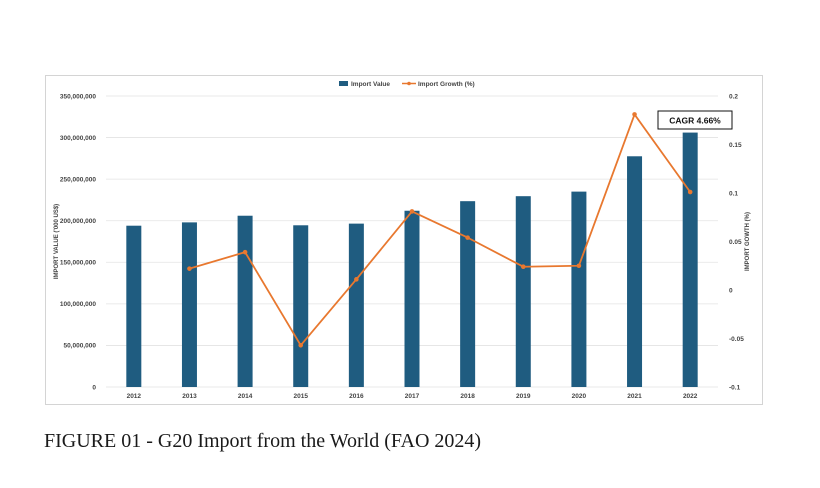  What do you see at coordinates (735, 387) in the screenshot?
I see `y2-tick-label: -0.1` at bounding box center [735, 387].